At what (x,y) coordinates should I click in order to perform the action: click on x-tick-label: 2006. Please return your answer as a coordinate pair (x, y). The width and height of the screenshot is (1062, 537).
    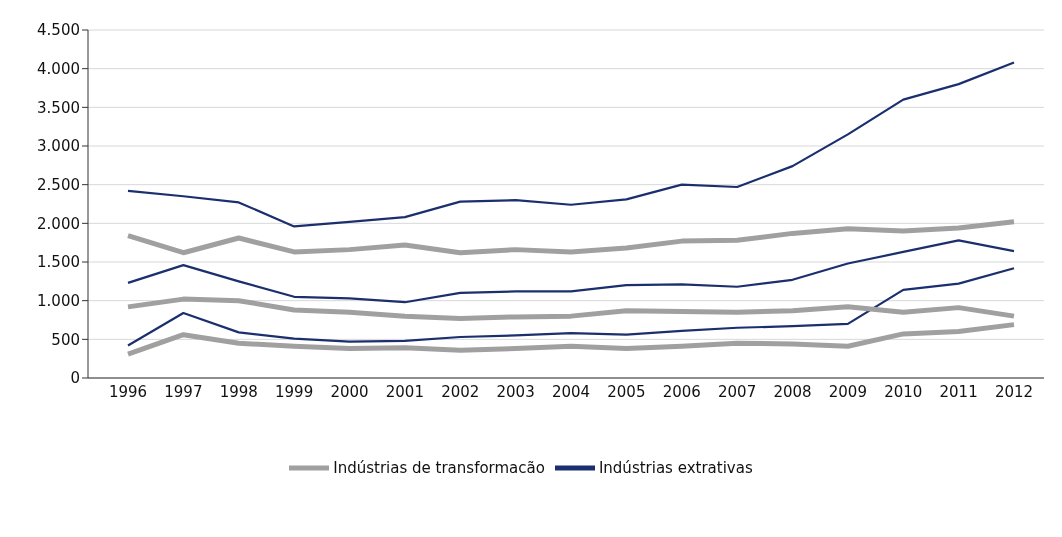
    Looking at the image, I should click on (681, 391).